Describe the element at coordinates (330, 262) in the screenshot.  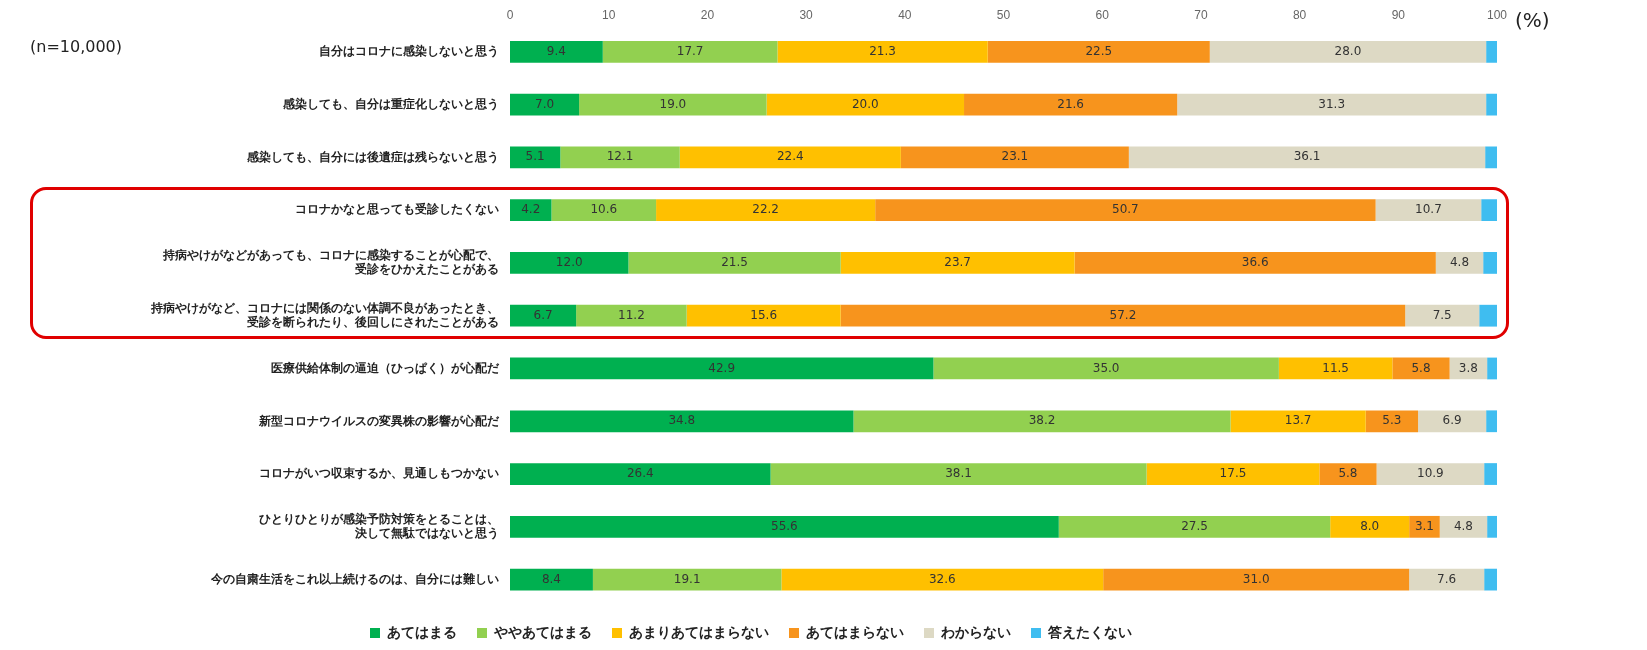
I see `y-tick-label: 持病やけがなどがあっても、コロナに感染することが心配で、受診をひかえたことがある` at that location.